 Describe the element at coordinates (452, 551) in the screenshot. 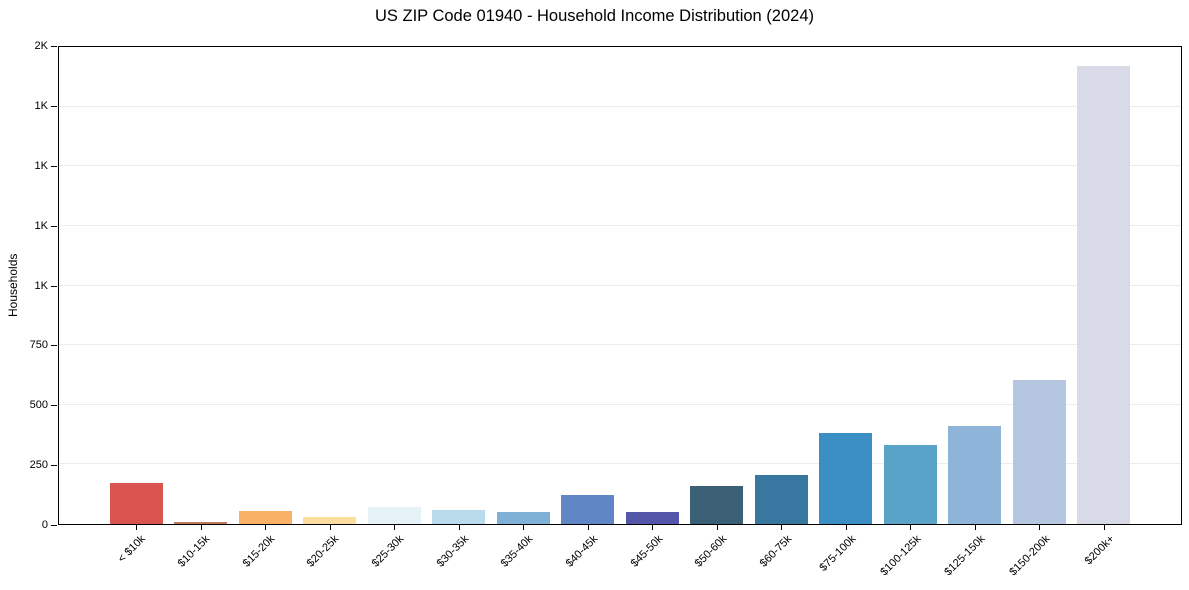

I see `x-tick-label-text: $30-35k` at that location.